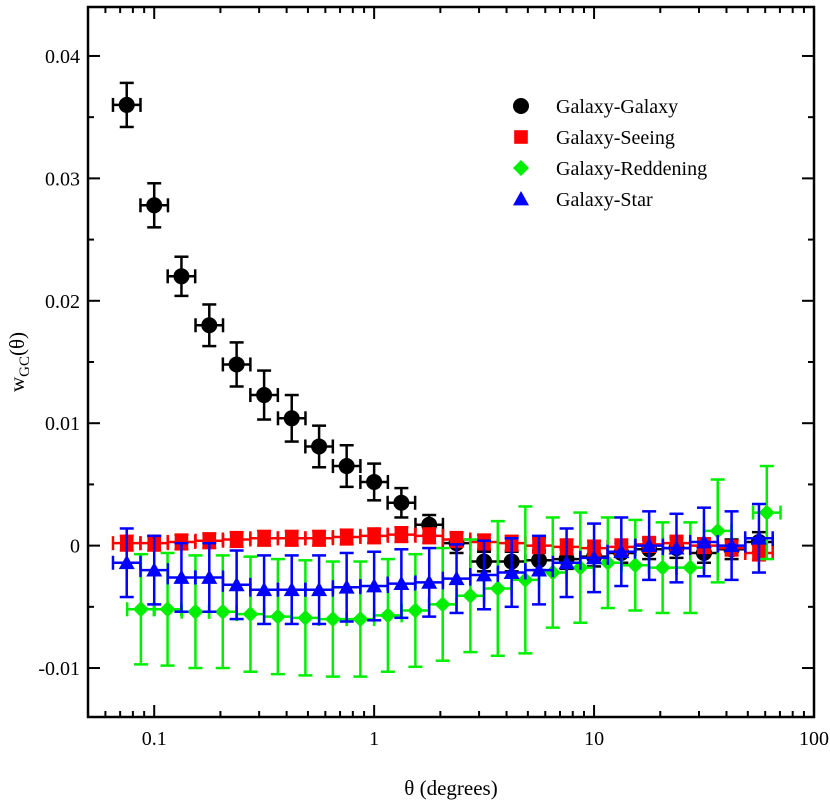 The image size is (830, 805). What do you see at coordinates (374, 739) in the screenshot?
I see `x-tick-label: 1` at bounding box center [374, 739].